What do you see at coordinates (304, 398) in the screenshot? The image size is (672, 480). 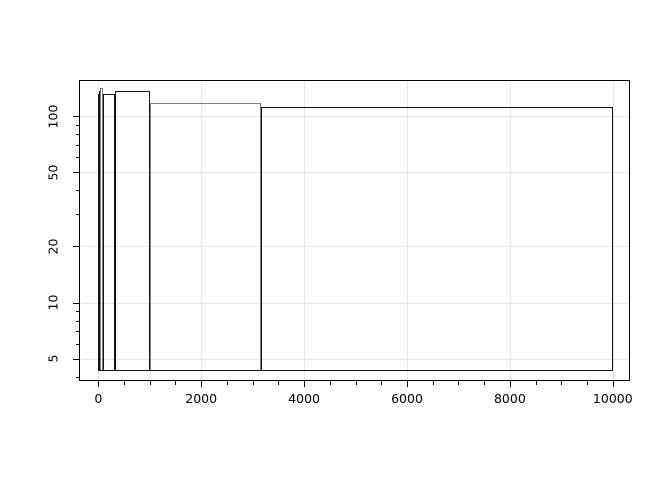 I see `x-tick-label: 4000` at bounding box center [304, 398].